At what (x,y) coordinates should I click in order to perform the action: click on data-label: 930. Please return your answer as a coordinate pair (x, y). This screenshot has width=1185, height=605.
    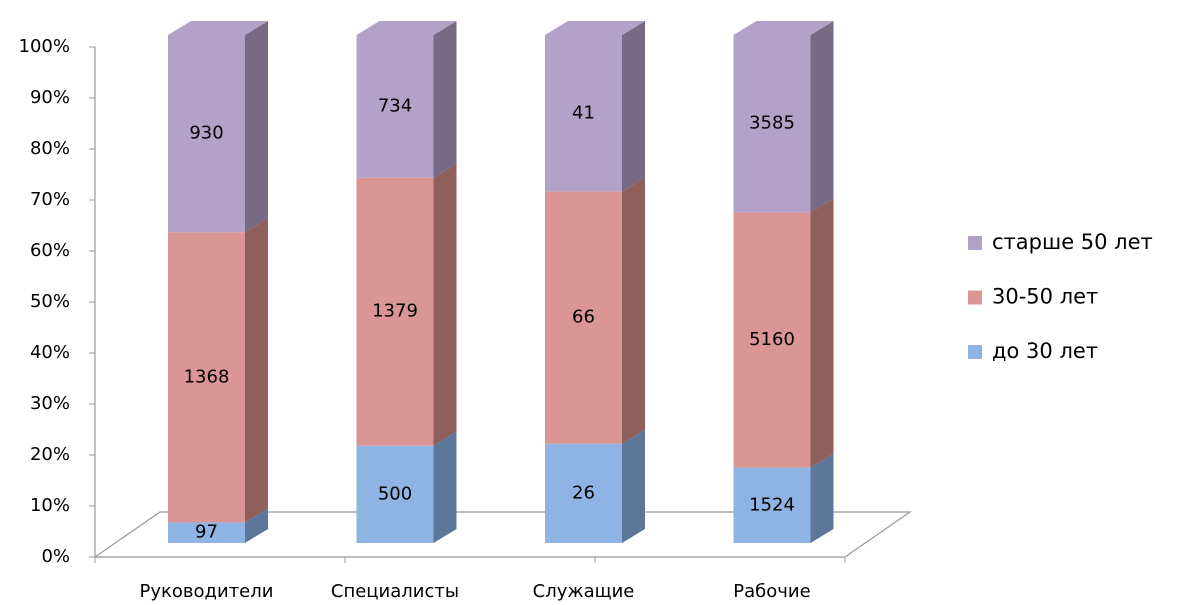
    Looking at the image, I should click on (206, 133).